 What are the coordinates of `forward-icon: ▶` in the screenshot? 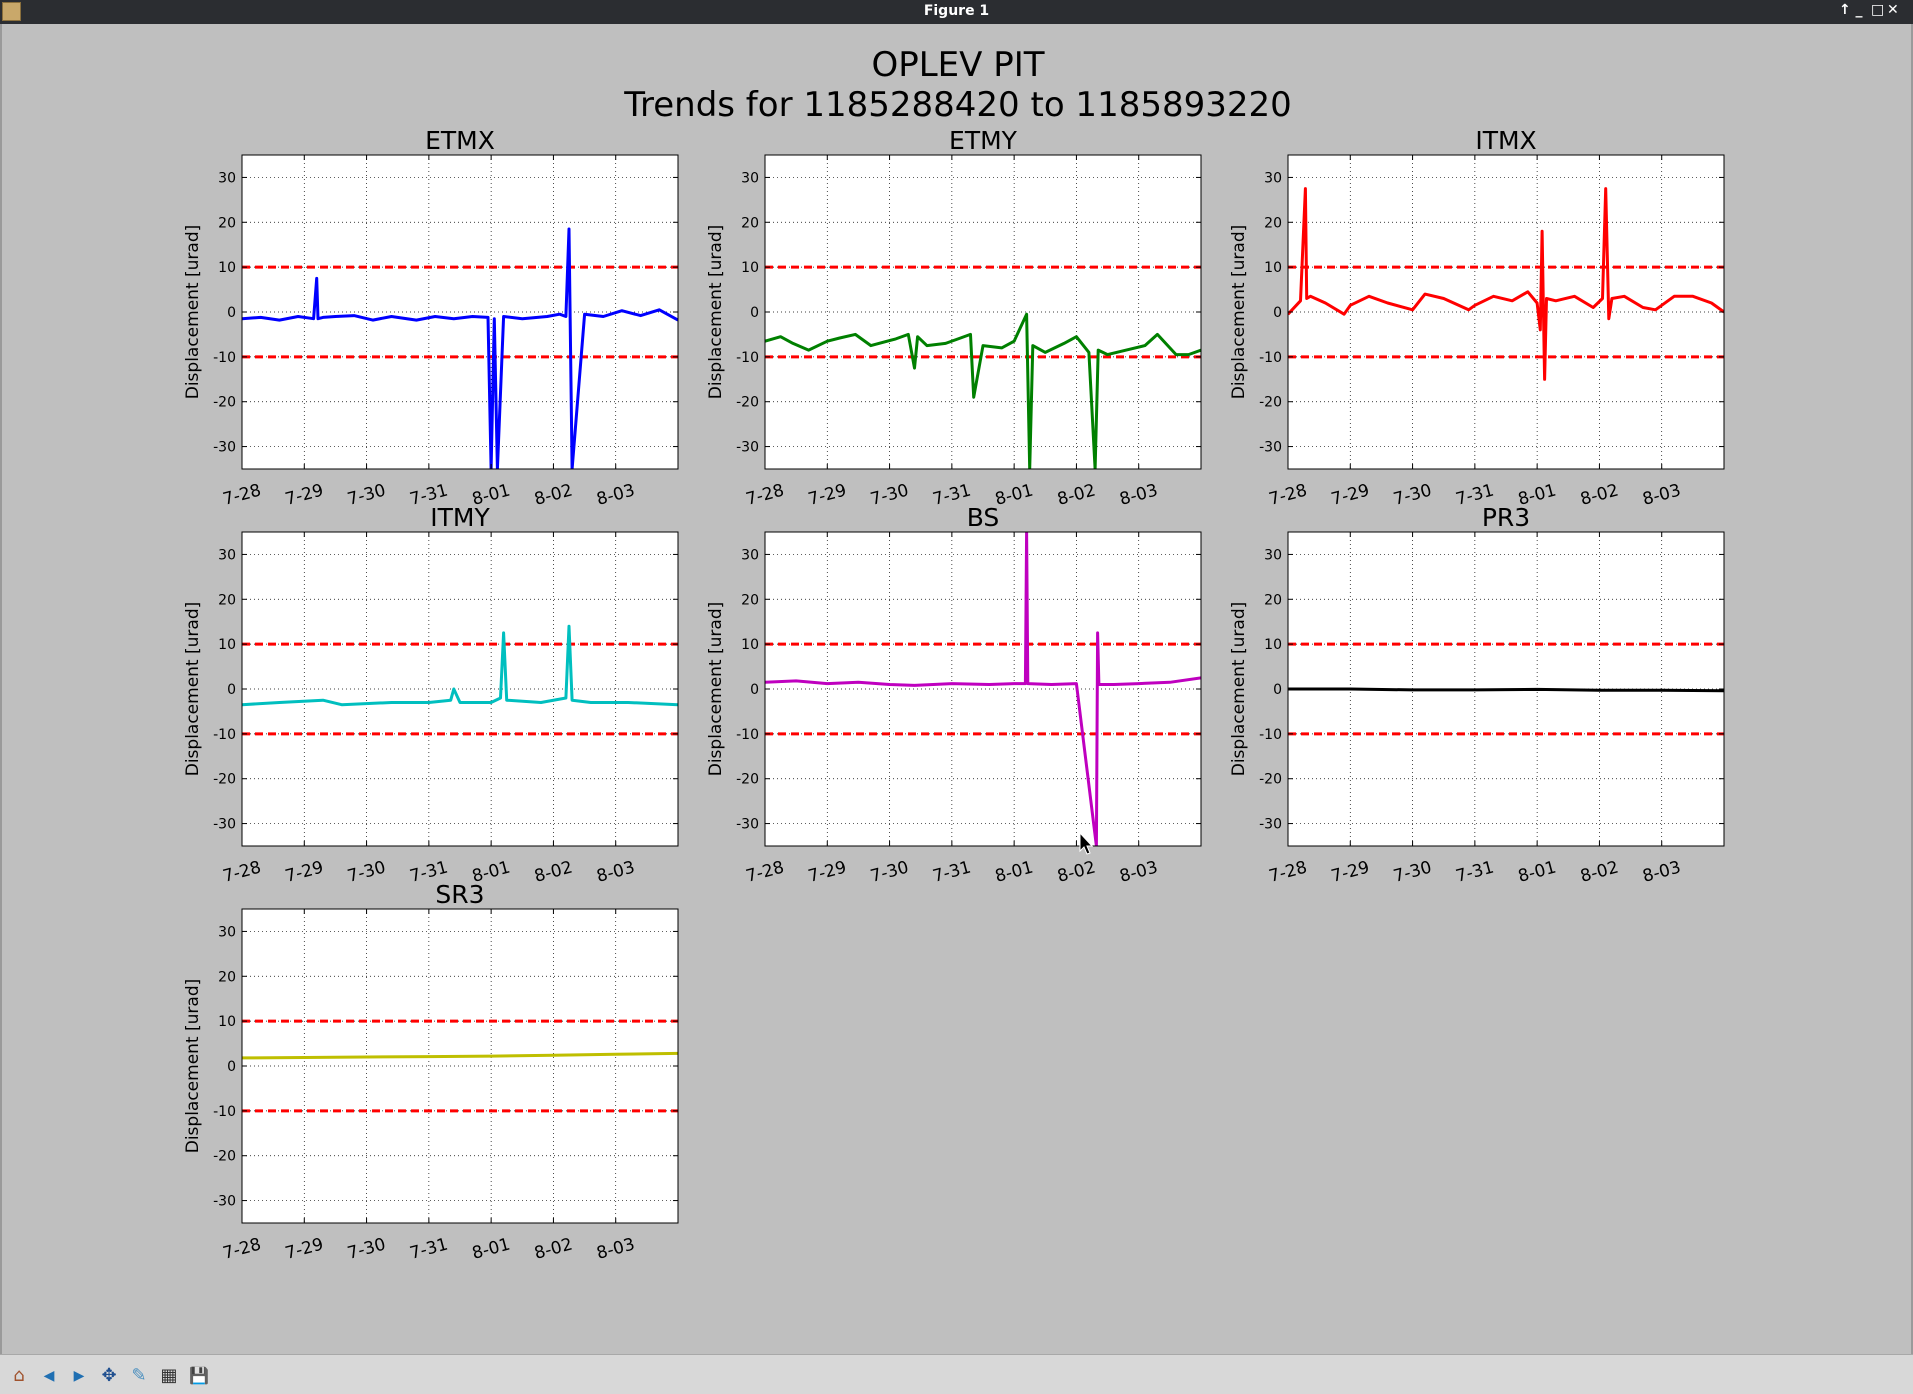 It's located at (79, 1376).